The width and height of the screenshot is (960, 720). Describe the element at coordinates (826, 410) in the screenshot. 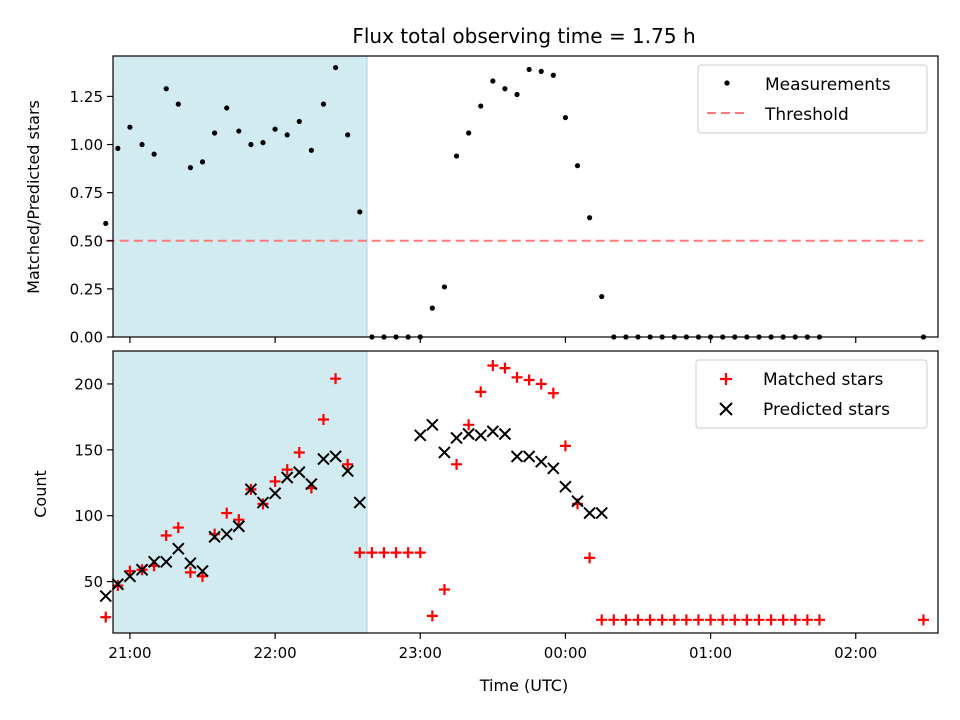

I see `legend-predicted-label: Predicted stars` at that location.